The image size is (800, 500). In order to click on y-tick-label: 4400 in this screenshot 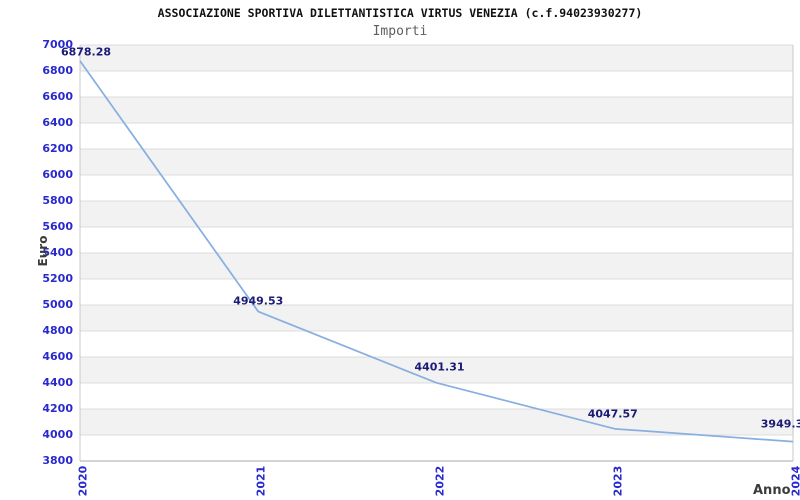, I will do `click(57, 382)`.